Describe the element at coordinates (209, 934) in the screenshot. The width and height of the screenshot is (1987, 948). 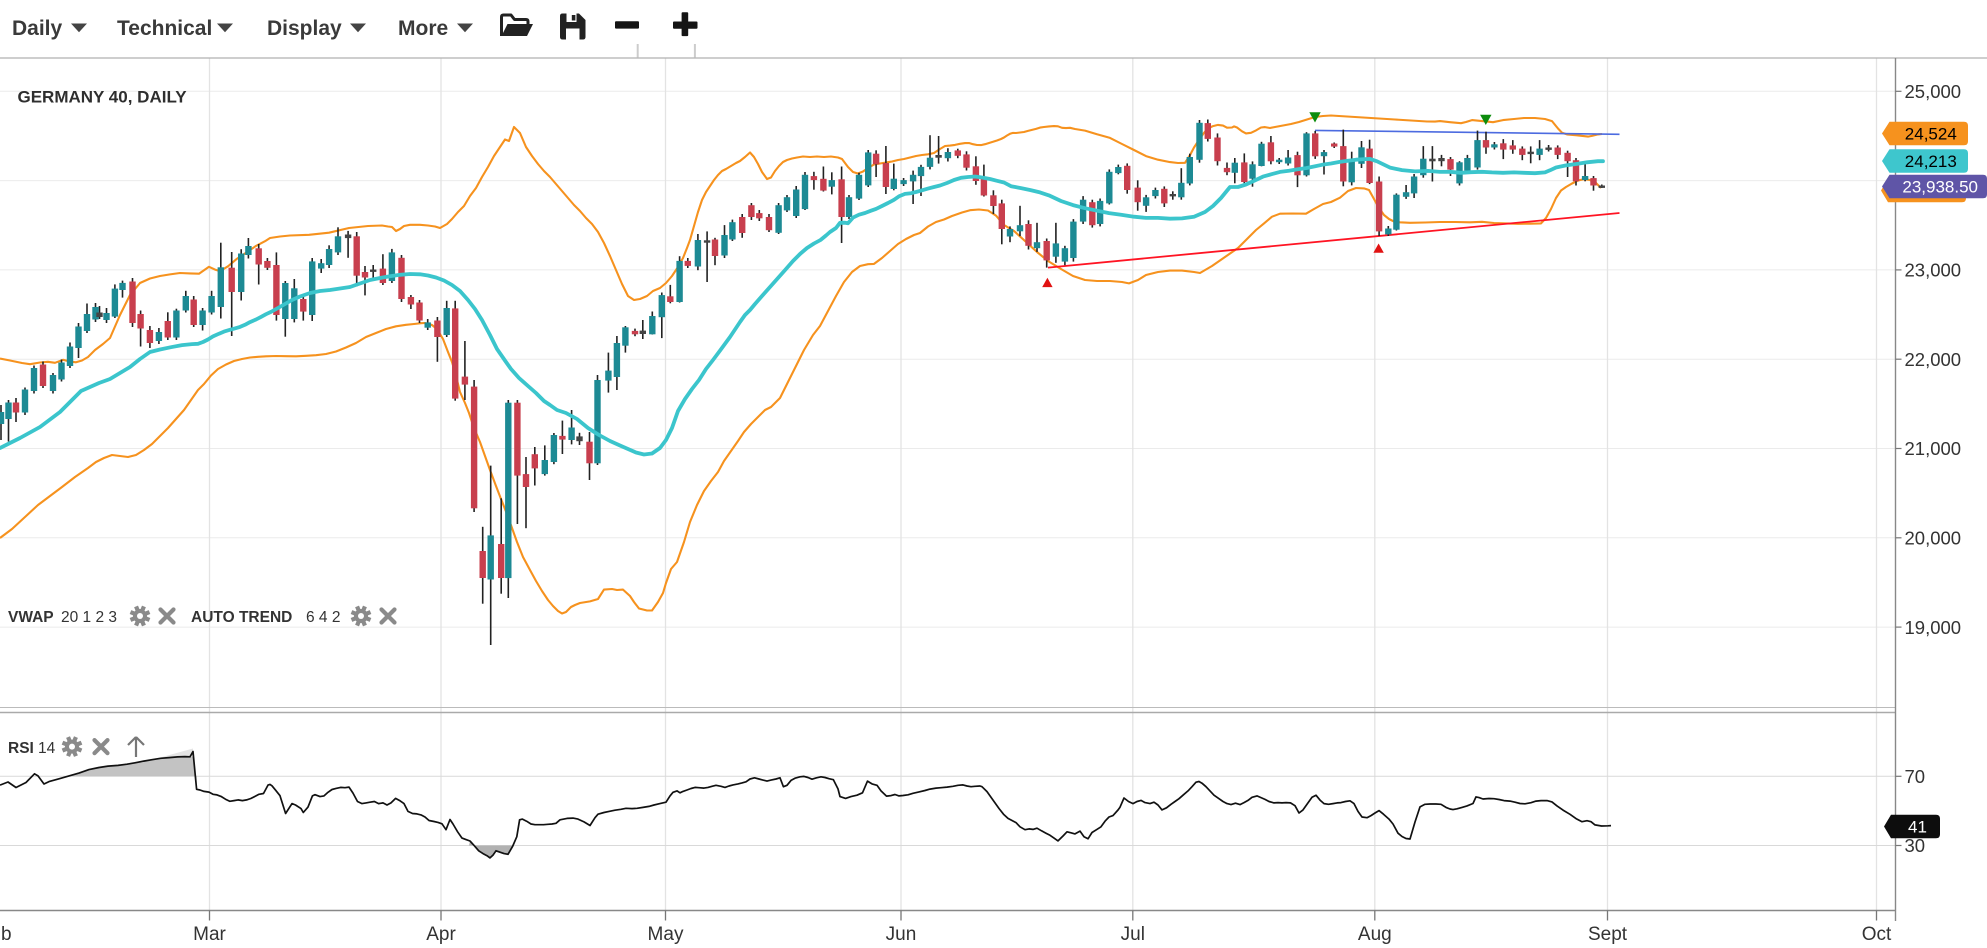
I see `svg-text: Mar` at that location.